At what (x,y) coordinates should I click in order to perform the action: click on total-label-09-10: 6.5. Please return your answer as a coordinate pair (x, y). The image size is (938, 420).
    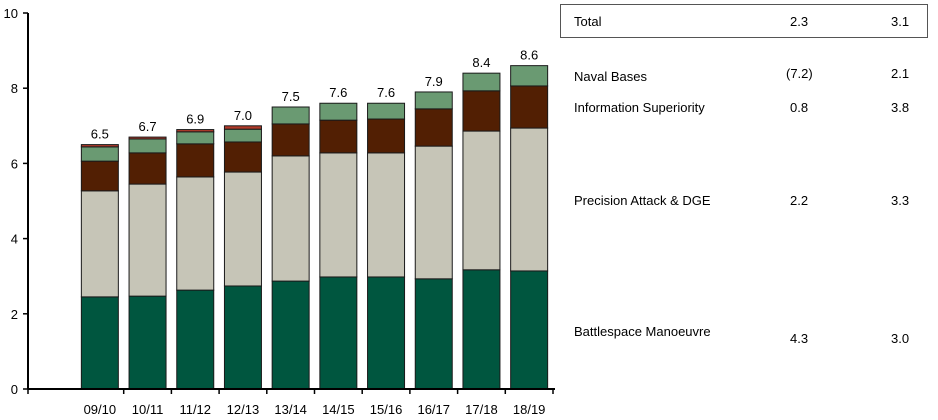
    Looking at the image, I should click on (100, 134).